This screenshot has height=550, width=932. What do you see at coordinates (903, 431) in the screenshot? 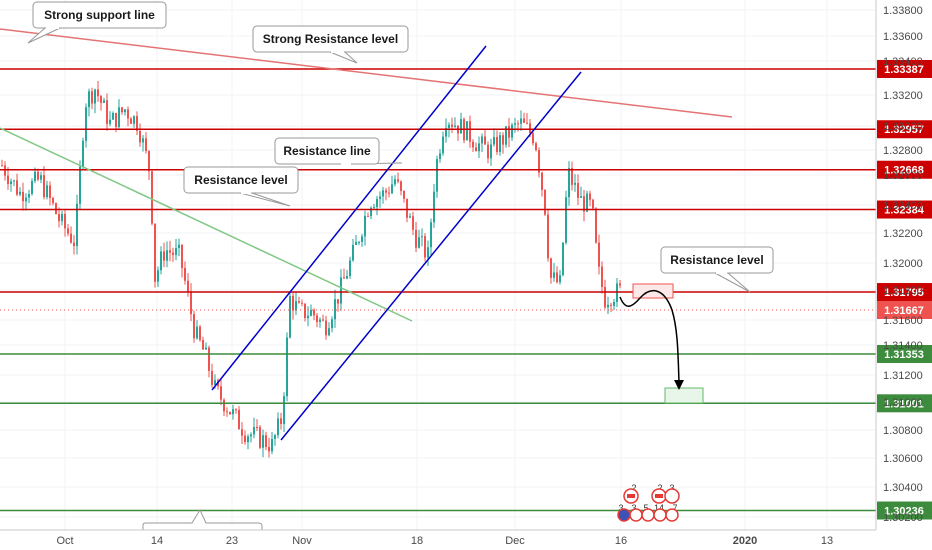
I see `y-tick-label: 1.30800` at bounding box center [903, 431].